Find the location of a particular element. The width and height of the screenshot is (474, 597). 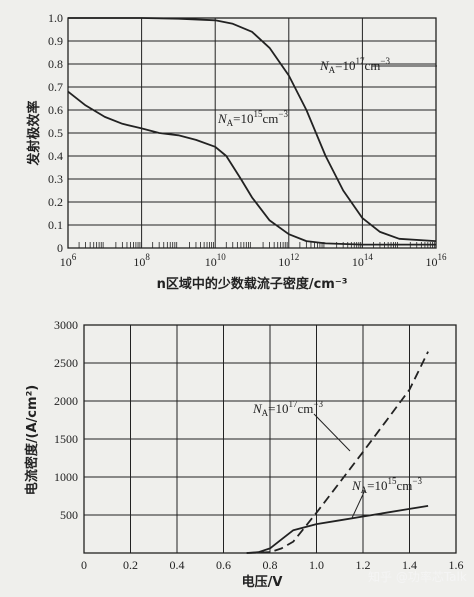

y-tick-label: 0.8 is located at coordinates (55, 64).